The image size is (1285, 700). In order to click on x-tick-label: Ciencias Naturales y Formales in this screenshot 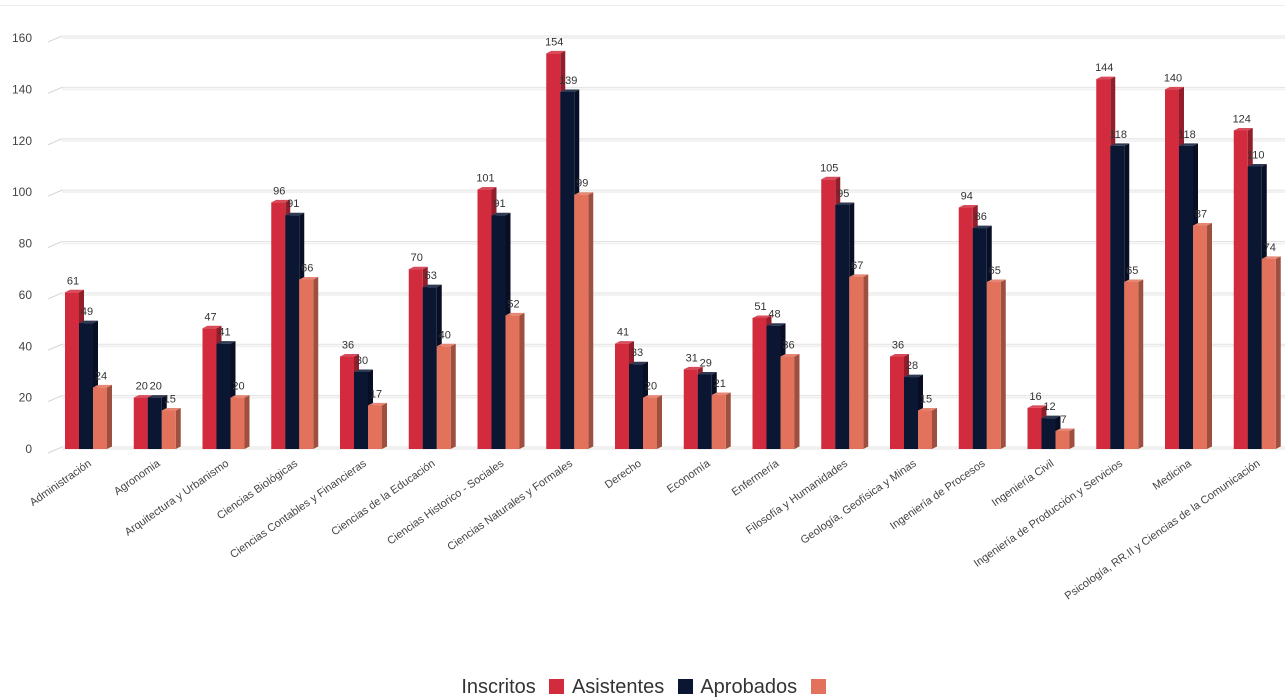, I will do `click(510, 505)`.